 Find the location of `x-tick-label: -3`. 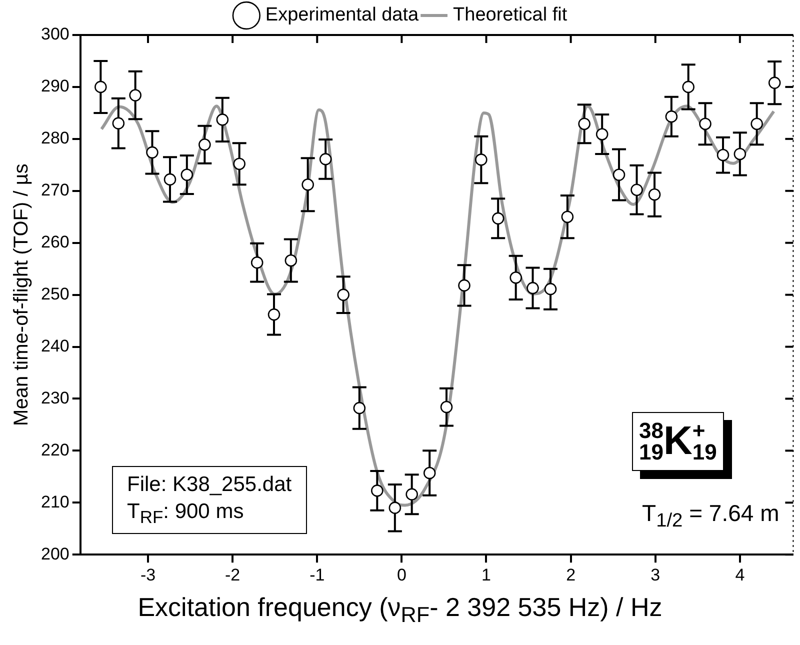

x-tick-label: -3 is located at coordinates (148, 574).